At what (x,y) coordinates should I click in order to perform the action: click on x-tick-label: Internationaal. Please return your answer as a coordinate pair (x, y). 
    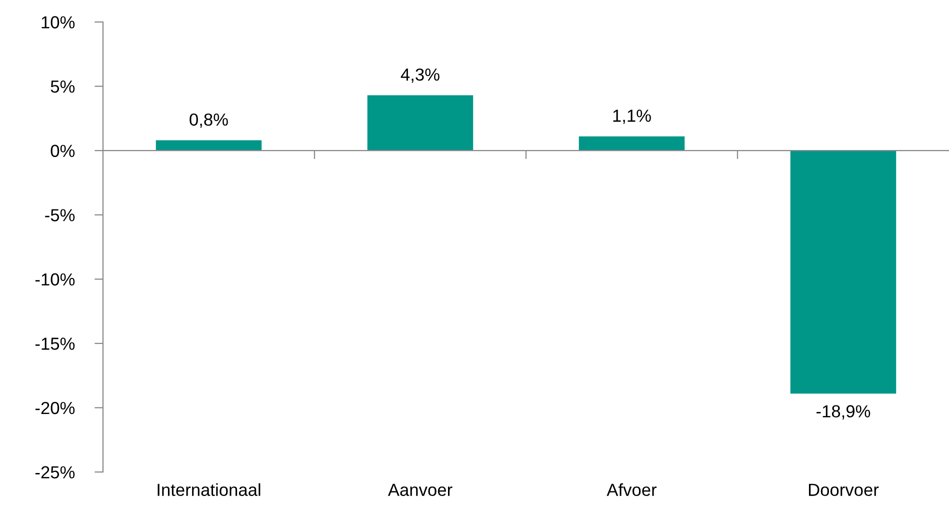
    Looking at the image, I should click on (209, 489).